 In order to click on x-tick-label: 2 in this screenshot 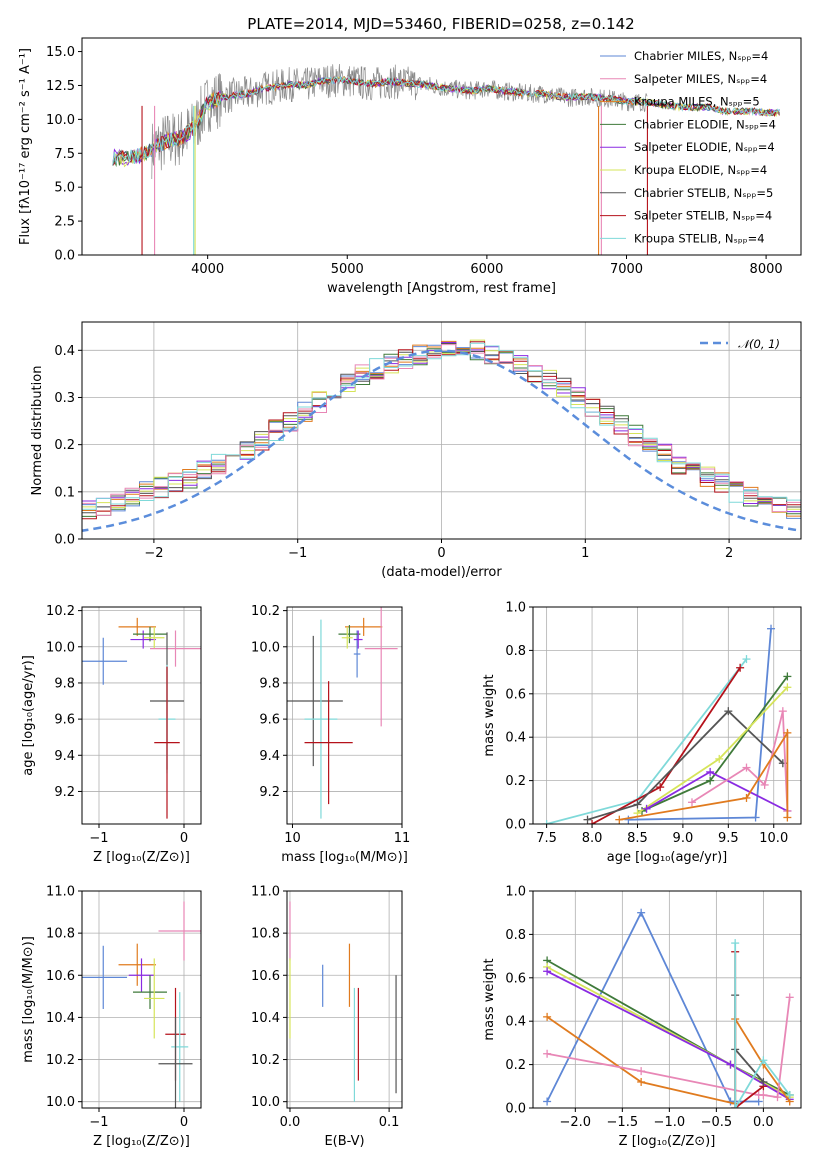, I will do `click(729, 553)`.